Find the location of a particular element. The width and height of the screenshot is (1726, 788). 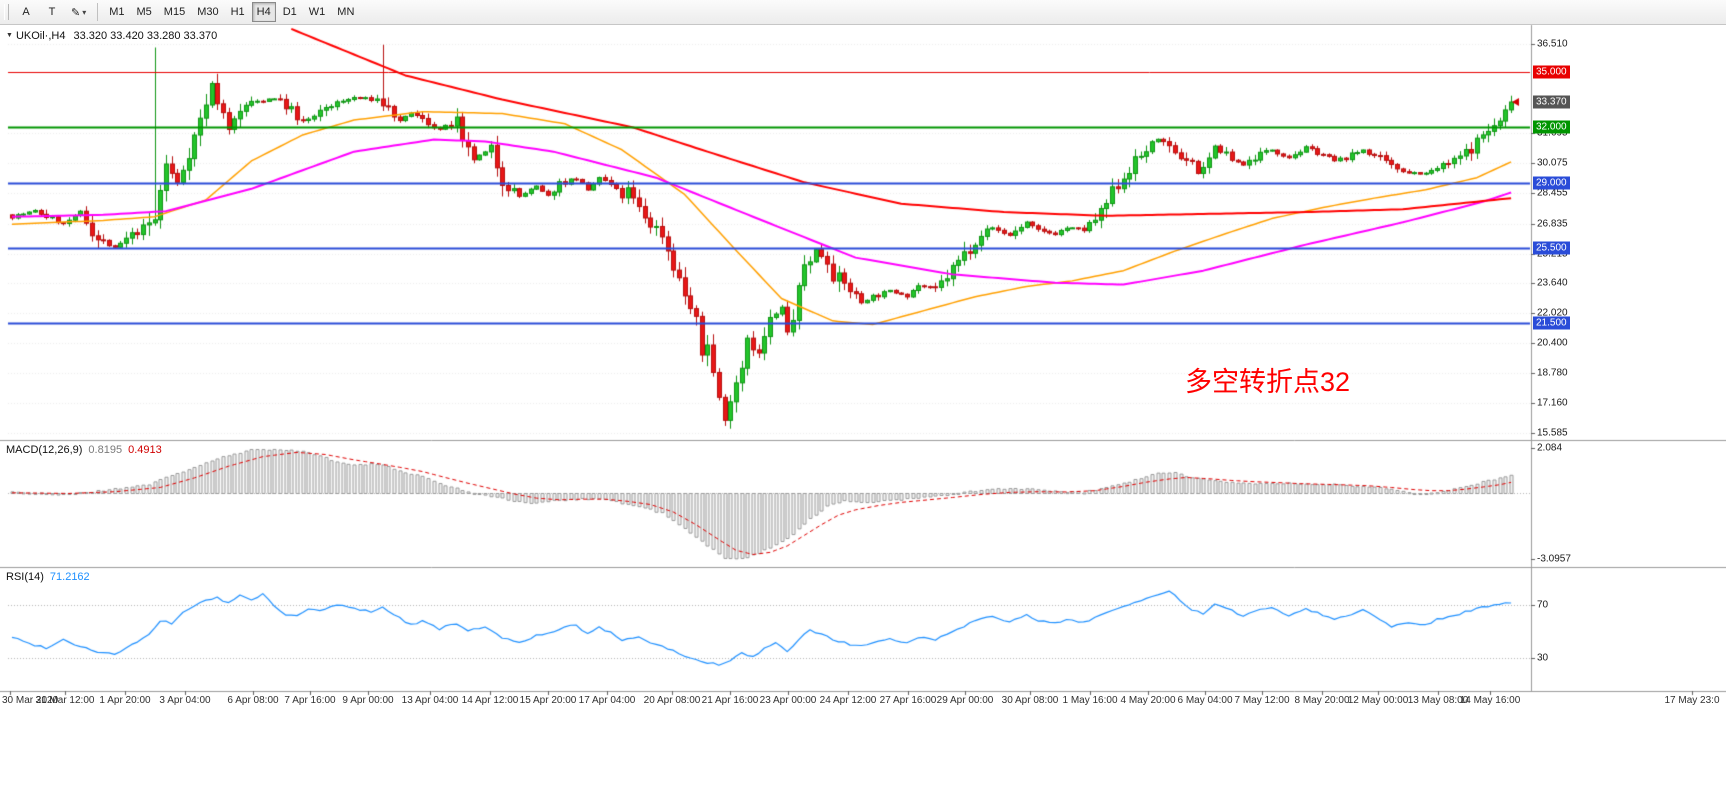

time-axis-label: 13 Apr 04:00 is located at coordinates (430, 700).